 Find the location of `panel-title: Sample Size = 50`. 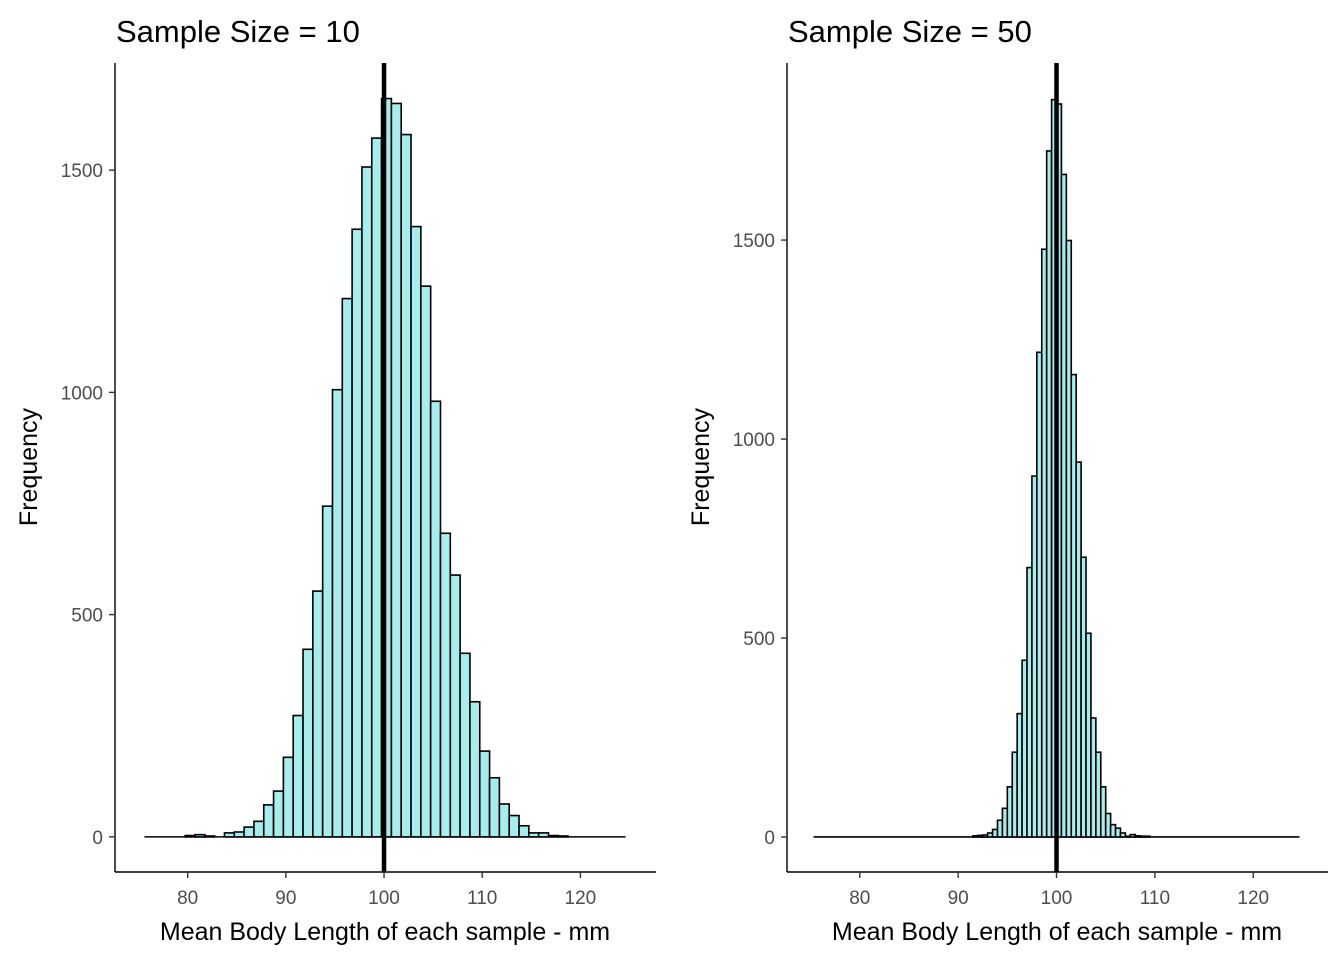

panel-title: Sample Size = 50 is located at coordinates (910, 31).